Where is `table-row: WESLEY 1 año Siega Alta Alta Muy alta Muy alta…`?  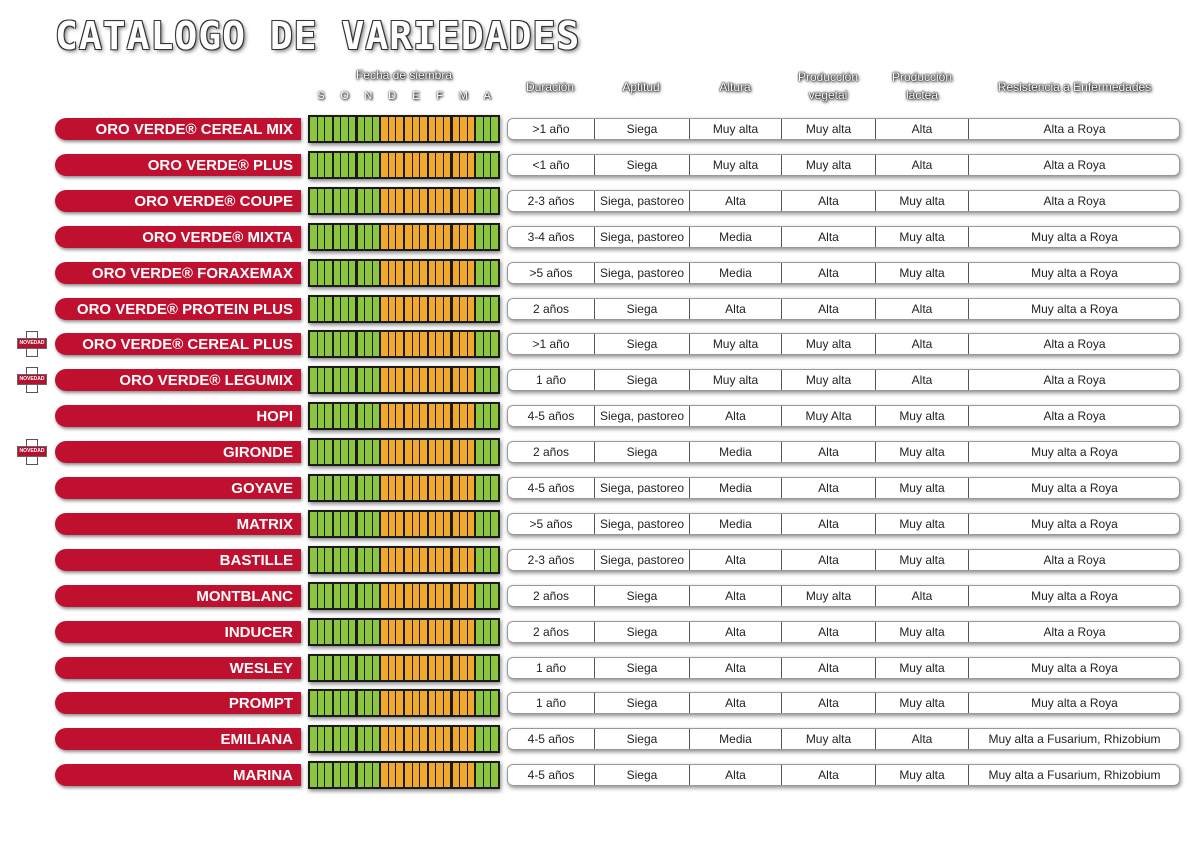
table-row: WESLEY 1 año Siega Alta Alta Muy alta Muy alta… is located at coordinates (597, 667).